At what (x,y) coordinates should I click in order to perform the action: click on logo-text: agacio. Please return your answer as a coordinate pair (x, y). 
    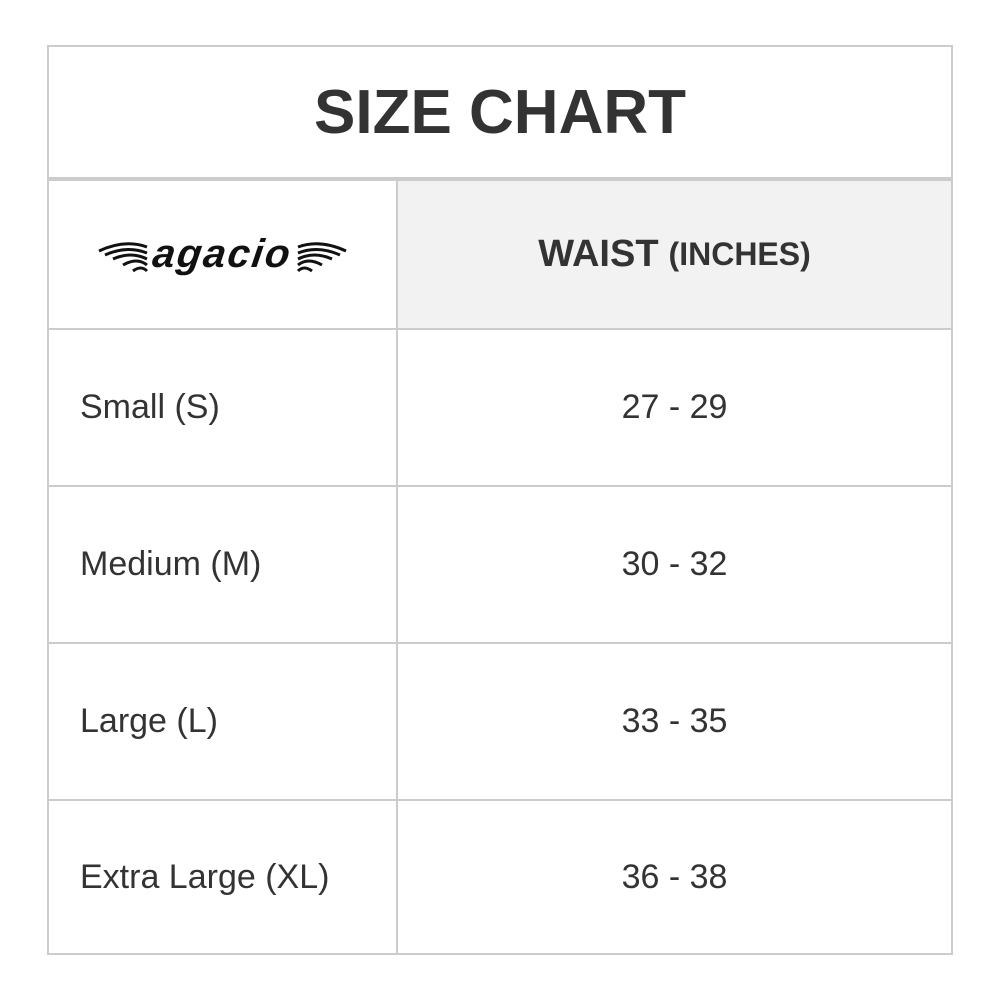
    Looking at the image, I should click on (223, 254).